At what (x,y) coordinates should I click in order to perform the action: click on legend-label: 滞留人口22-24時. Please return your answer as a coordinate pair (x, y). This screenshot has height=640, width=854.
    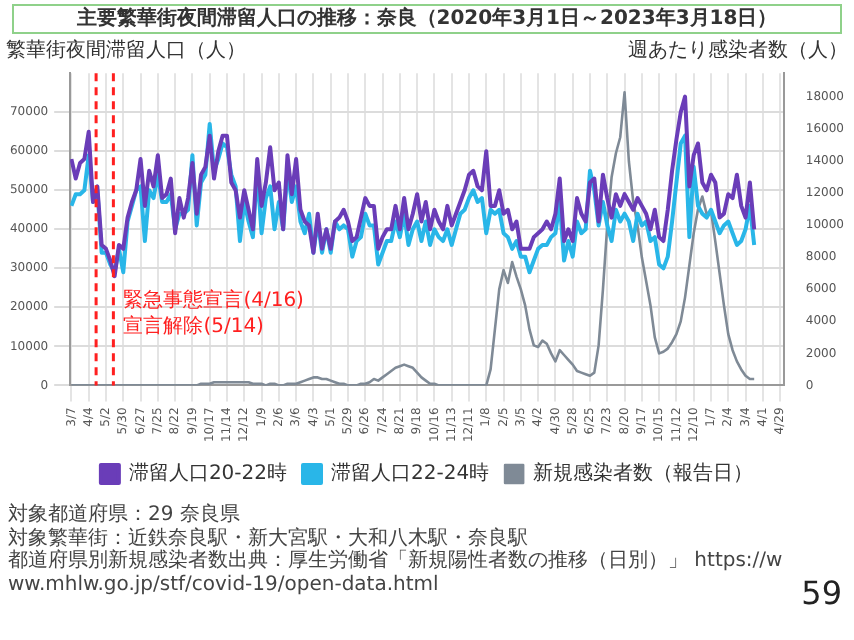
    Looking at the image, I should click on (410, 473).